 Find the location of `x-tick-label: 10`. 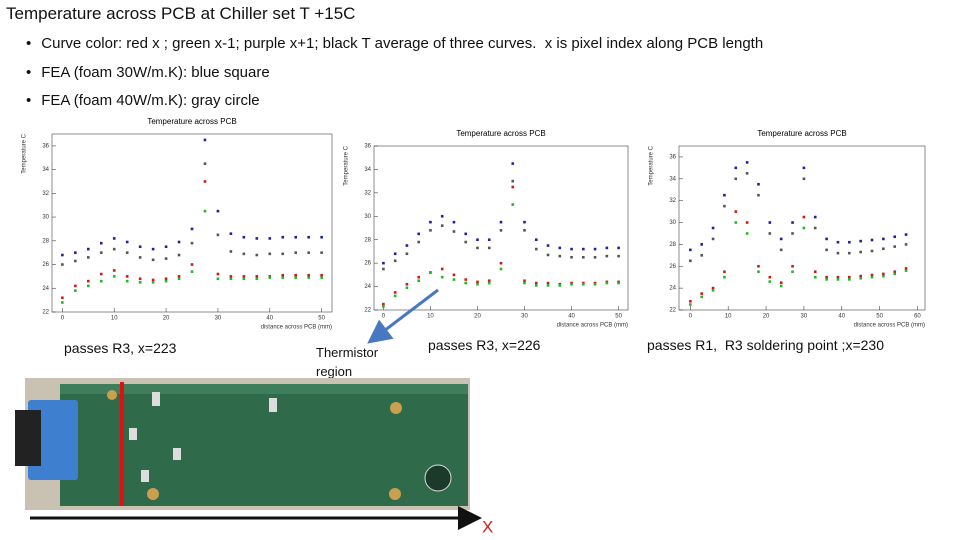

x-tick-label: 10 is located at coordinates (114, 319).